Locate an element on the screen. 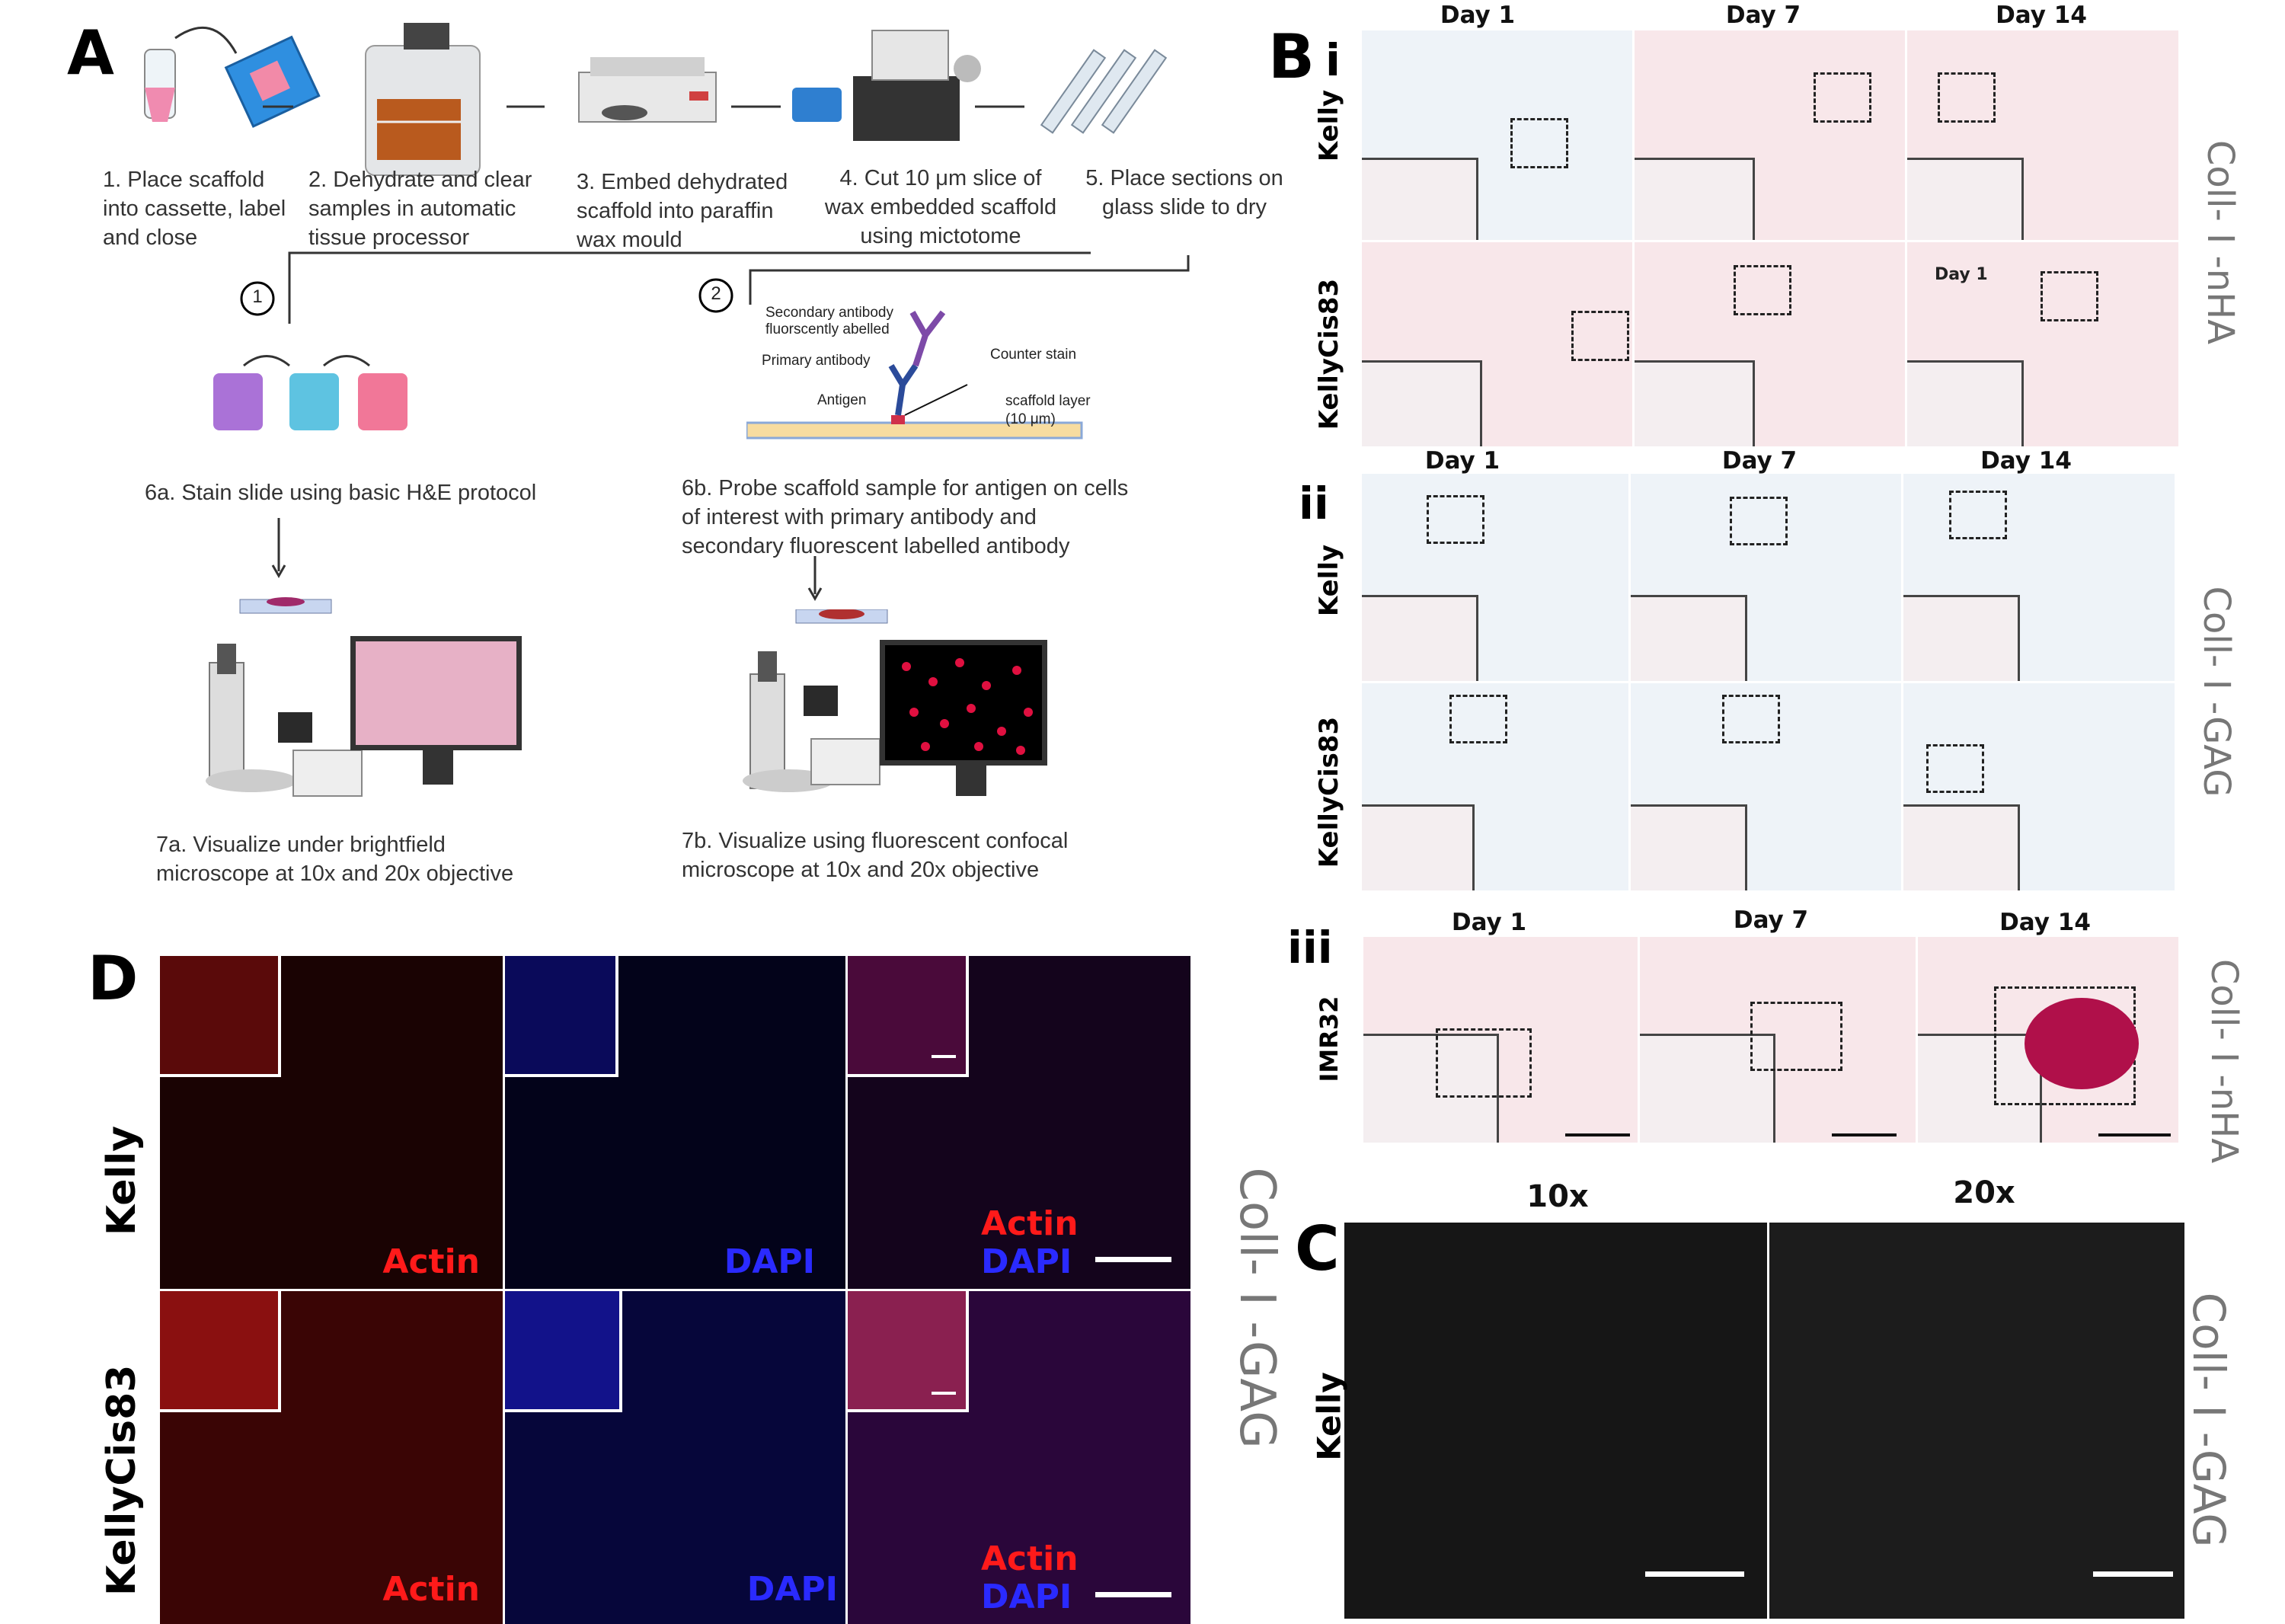  step-6a-text: 6a. Stain slide using basic H&E protocol is located at coordinates (341, 493).